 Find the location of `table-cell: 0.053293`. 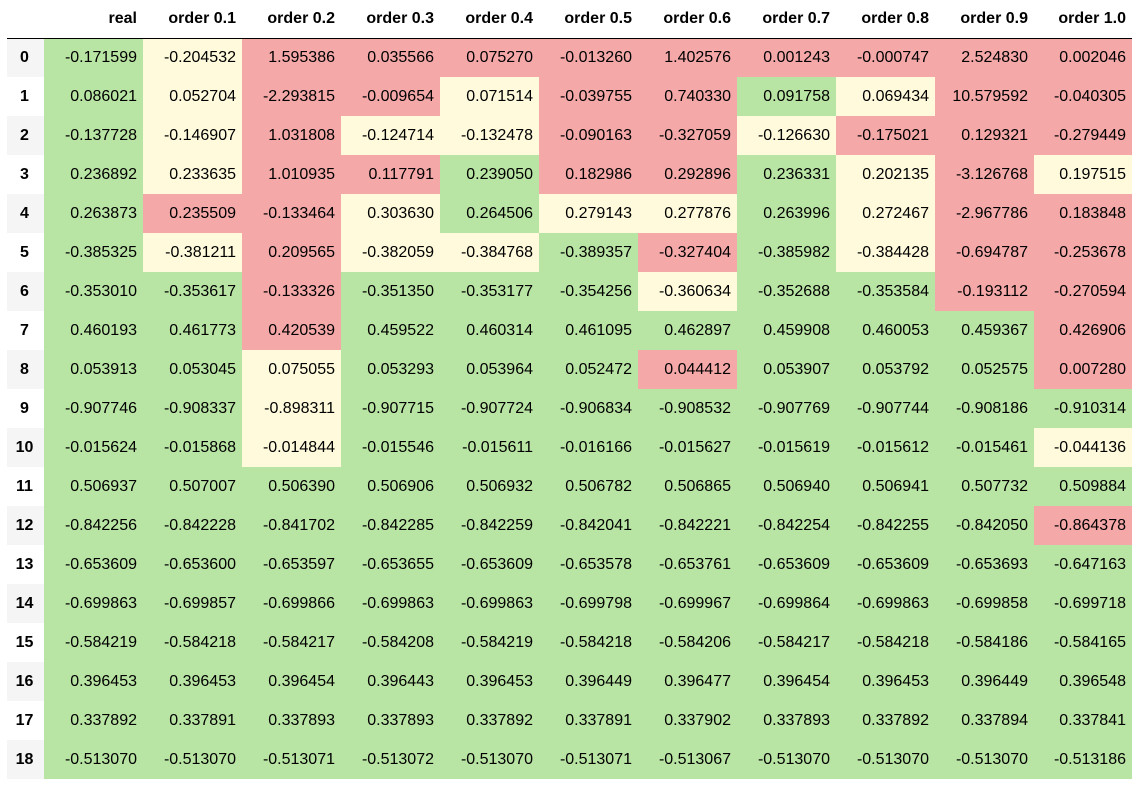

table-cell: 0.053293 is located at coordinates (390, 369).